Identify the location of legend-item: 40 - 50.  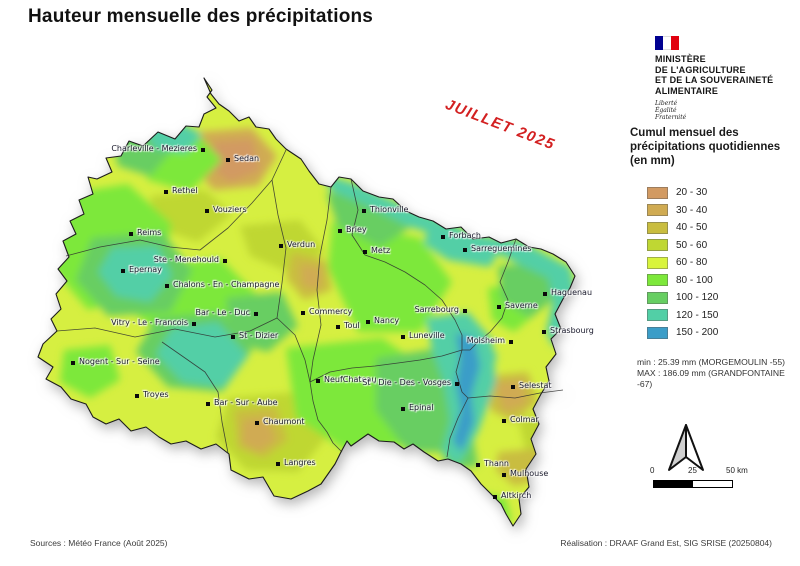
(721, 228).